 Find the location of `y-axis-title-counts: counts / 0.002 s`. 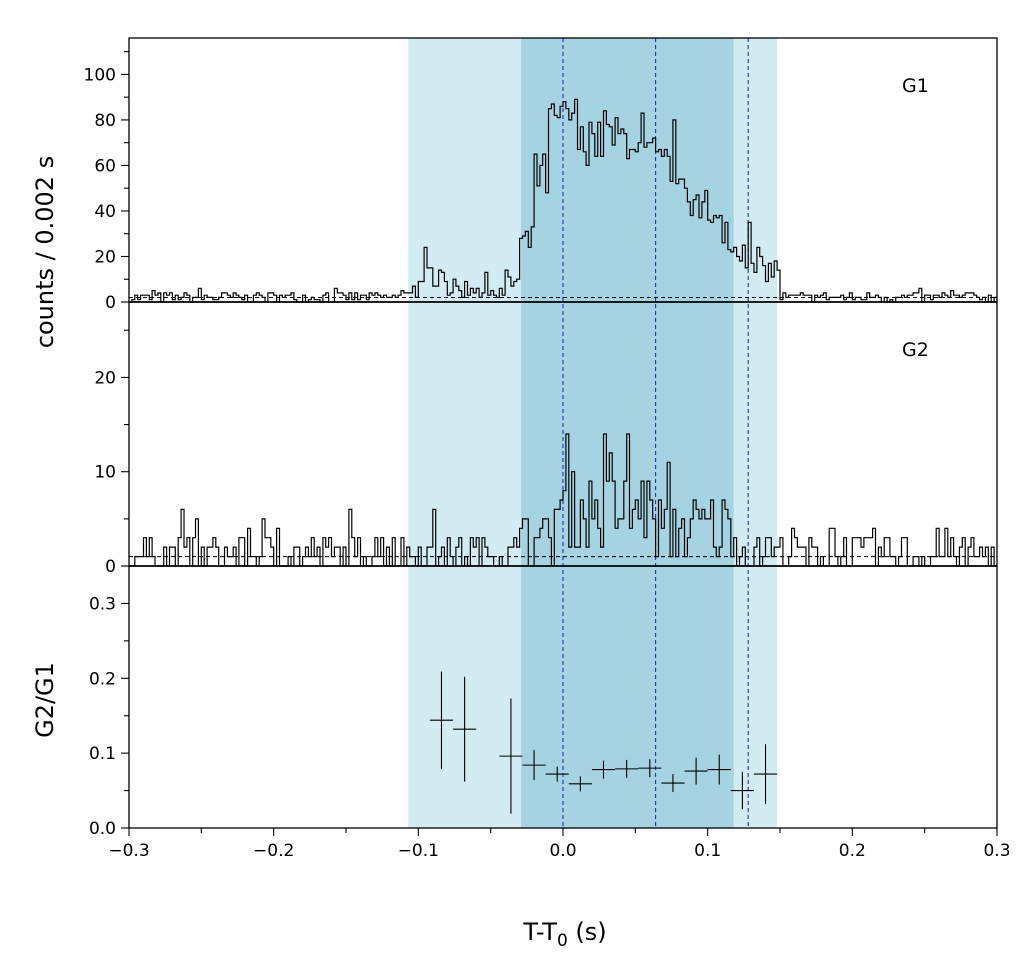

y-axis-title-counts: counts / 0.002 s is located at coordinates (45, 252).